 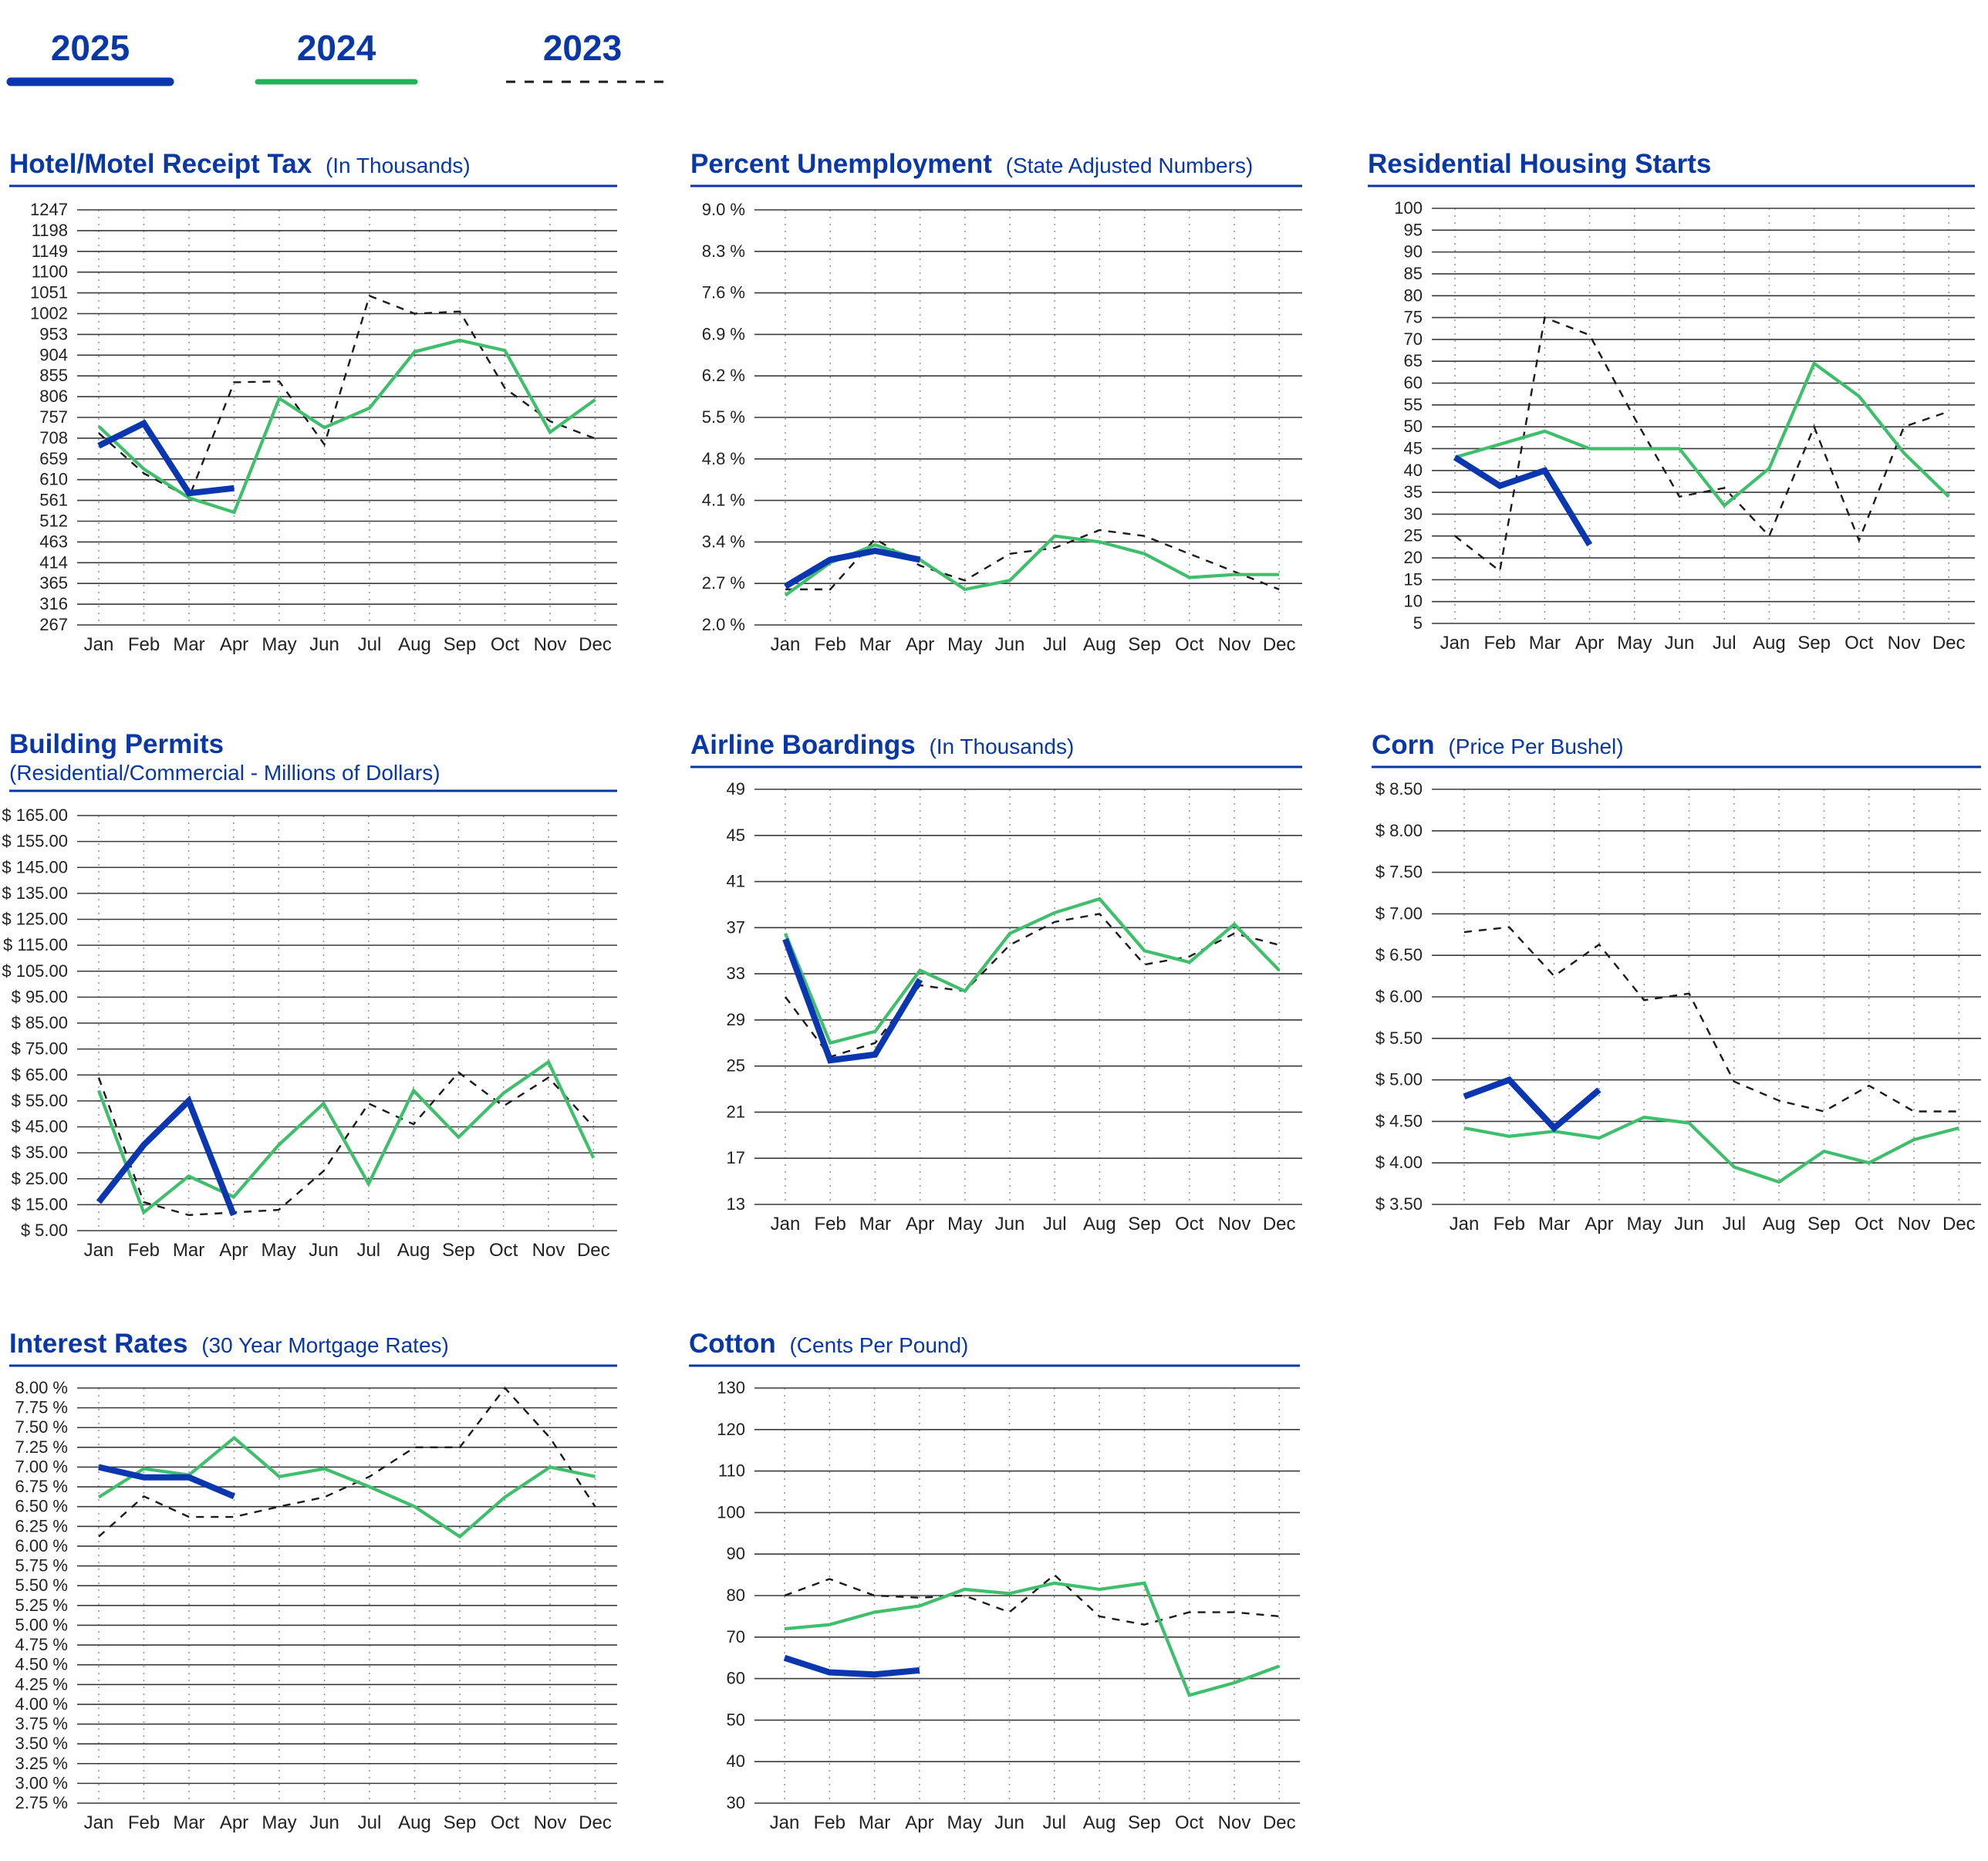 What do you see at coordinates (1535, 747) in the screenshot?
I see `chart-subtitle: (Price Per Bushel)` at bounding box center [1535, 747].